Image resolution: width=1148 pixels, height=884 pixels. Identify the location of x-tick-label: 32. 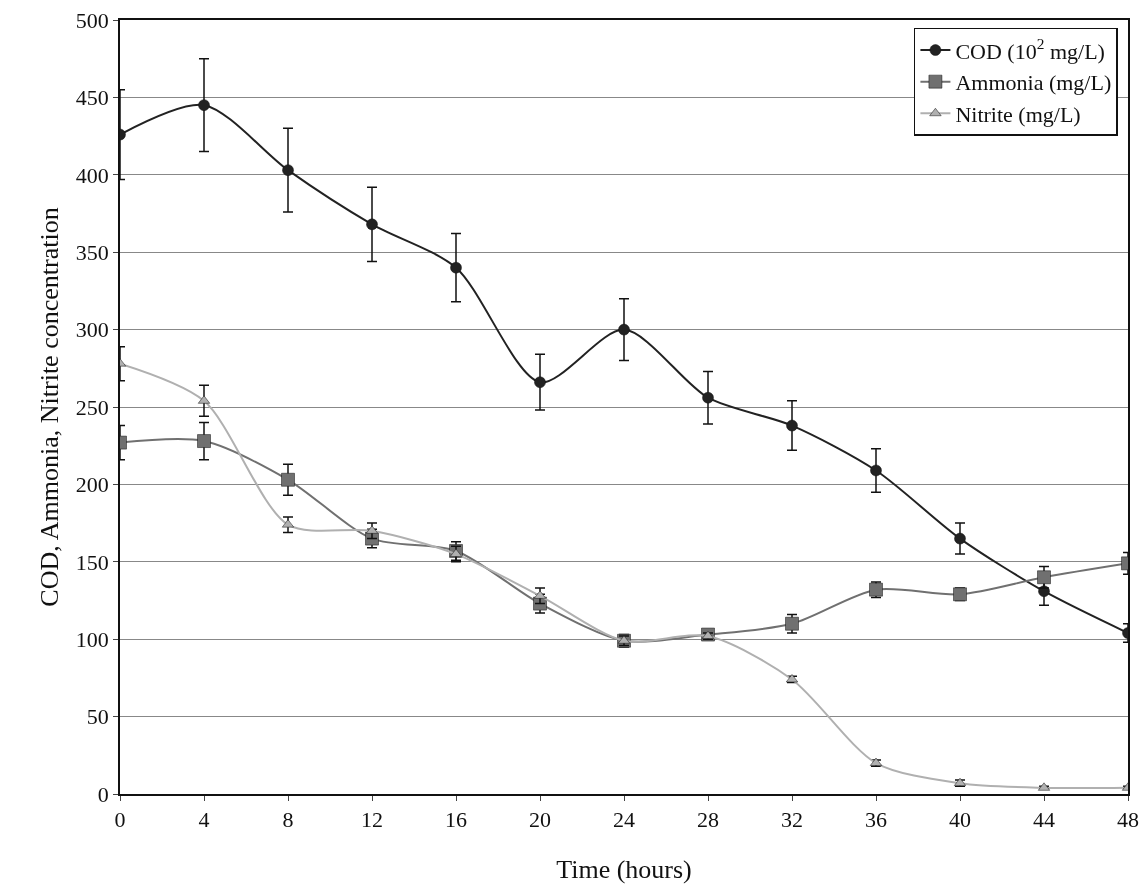
(792, 820).